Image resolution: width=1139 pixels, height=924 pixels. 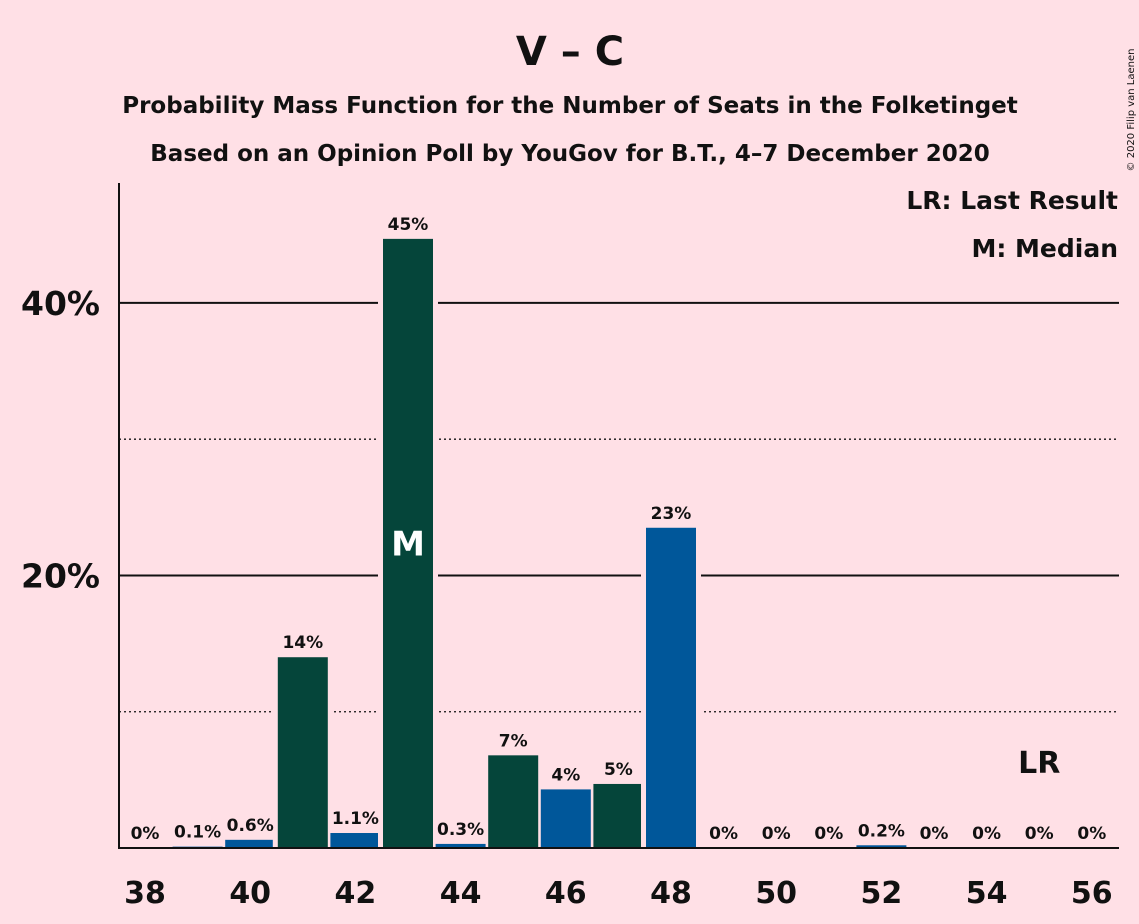 What do you see at coordinates (60, 440) in the screenshot?
I see `y-ticks: 20% 40%` at bounding box center [60, 440].